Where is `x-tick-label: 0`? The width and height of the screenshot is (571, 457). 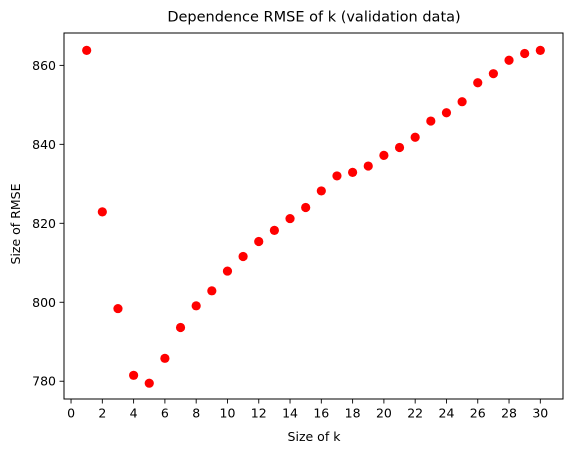
x-tick-label: 0 is located at coordinates (71, 413).